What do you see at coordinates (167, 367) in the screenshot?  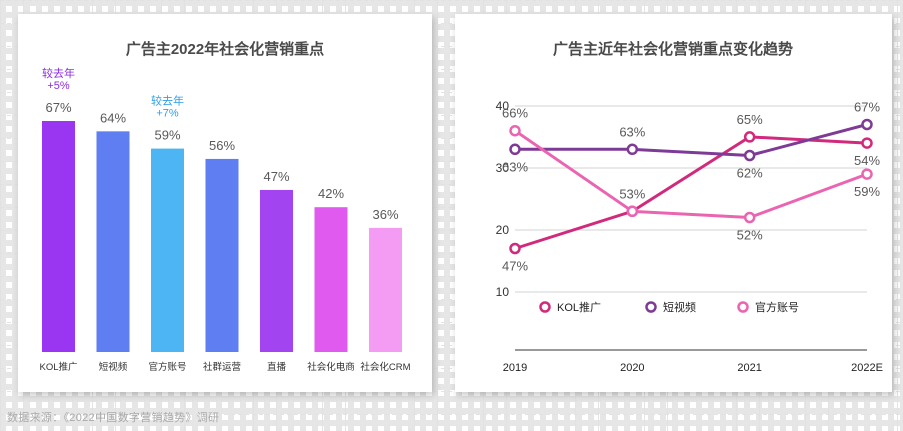 I see `category-label: 官方账号` at bounding box center [167, 367].